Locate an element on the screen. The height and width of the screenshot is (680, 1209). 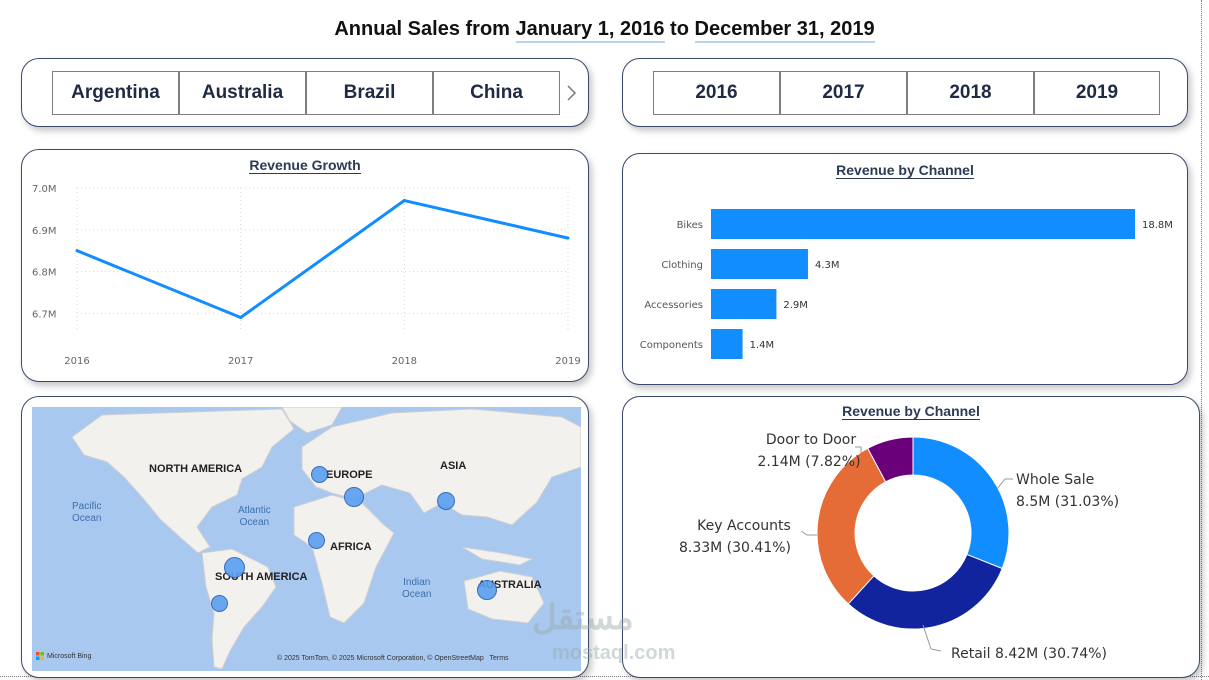
bing-logo: Microsoft Bing is located at coordinates (63, 656).